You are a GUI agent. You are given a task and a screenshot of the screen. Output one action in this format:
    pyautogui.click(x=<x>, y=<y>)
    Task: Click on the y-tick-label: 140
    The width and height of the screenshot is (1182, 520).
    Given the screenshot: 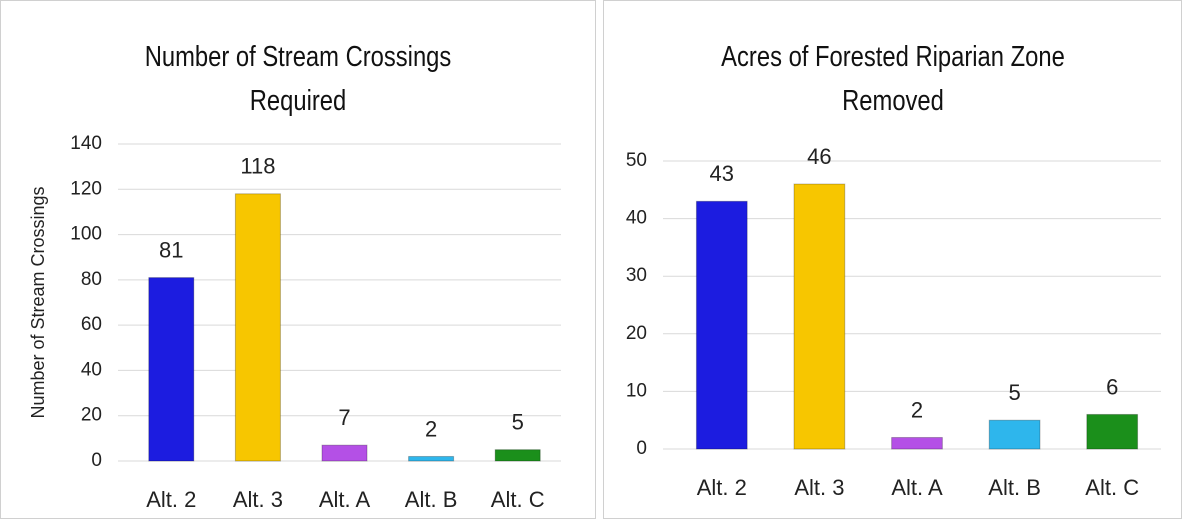 What is the action you would take?
    pyautogui.click(x=86, y=143)
    